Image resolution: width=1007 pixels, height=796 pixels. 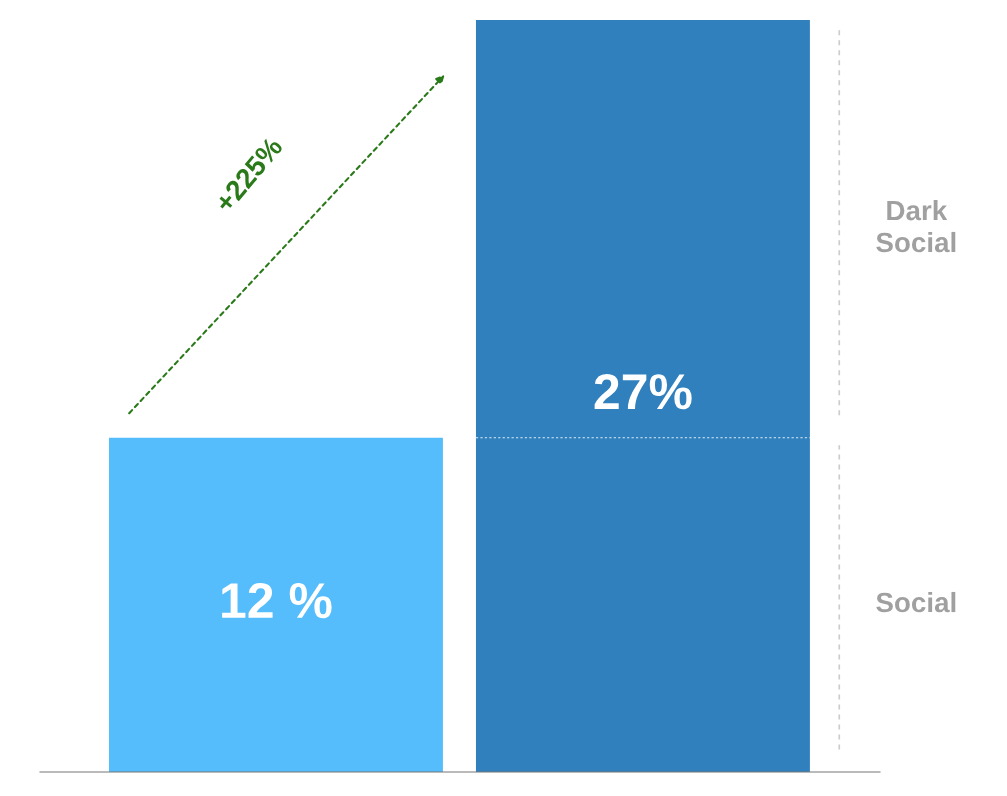 I want to click on annotation: Social, so click(x=916, y=602).